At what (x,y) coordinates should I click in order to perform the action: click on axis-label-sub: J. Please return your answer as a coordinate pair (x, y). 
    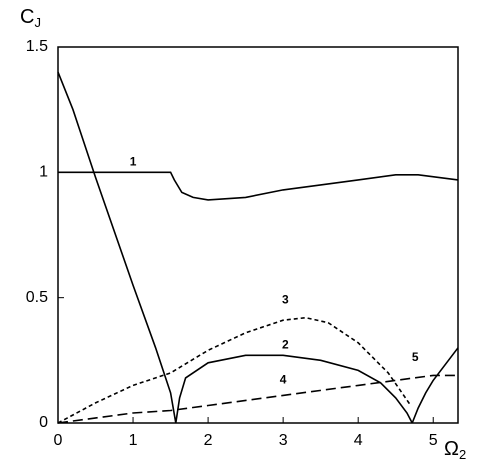
    Looking at the image, I should click on (37, 22).